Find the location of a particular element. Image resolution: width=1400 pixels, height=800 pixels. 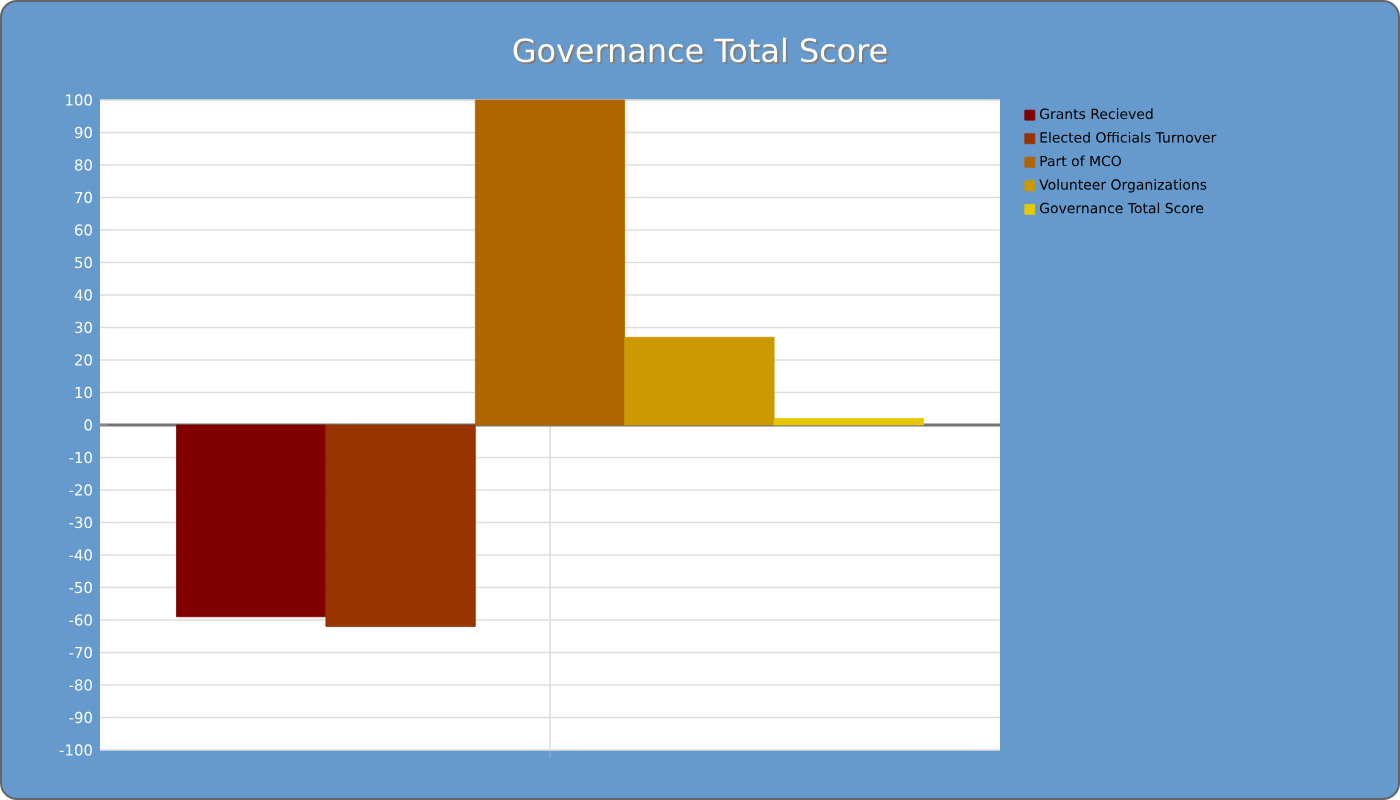

chart-title: Governance Total Score is located at coordinates (702, 52).